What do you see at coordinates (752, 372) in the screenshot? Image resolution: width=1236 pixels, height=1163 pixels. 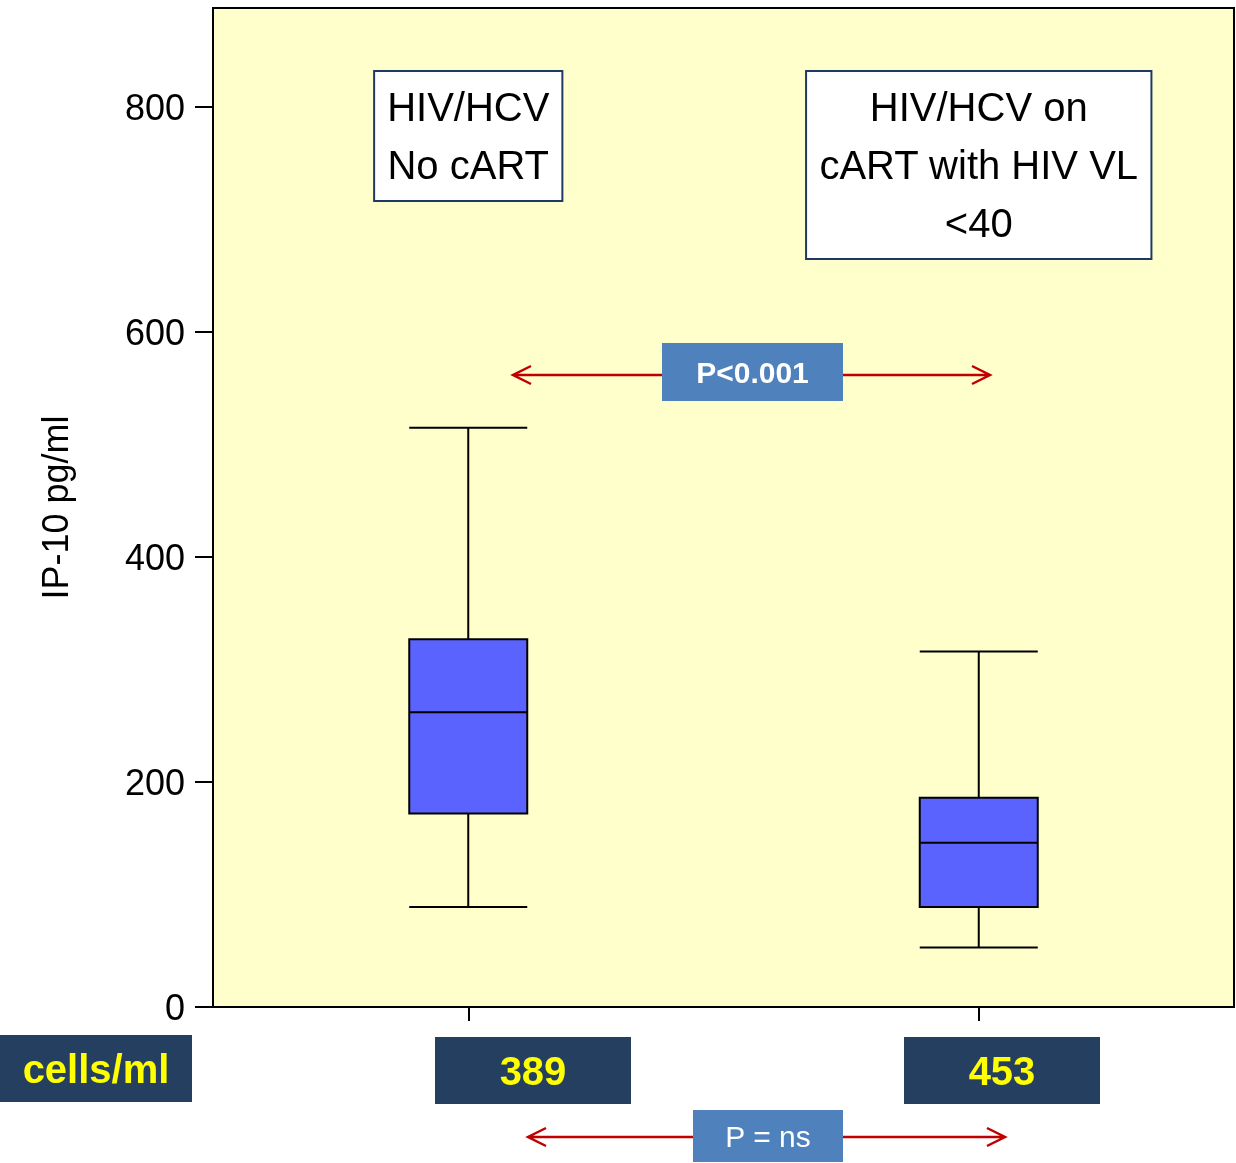 I see `annotation: P<0.001` at bounding box center [752, 372].